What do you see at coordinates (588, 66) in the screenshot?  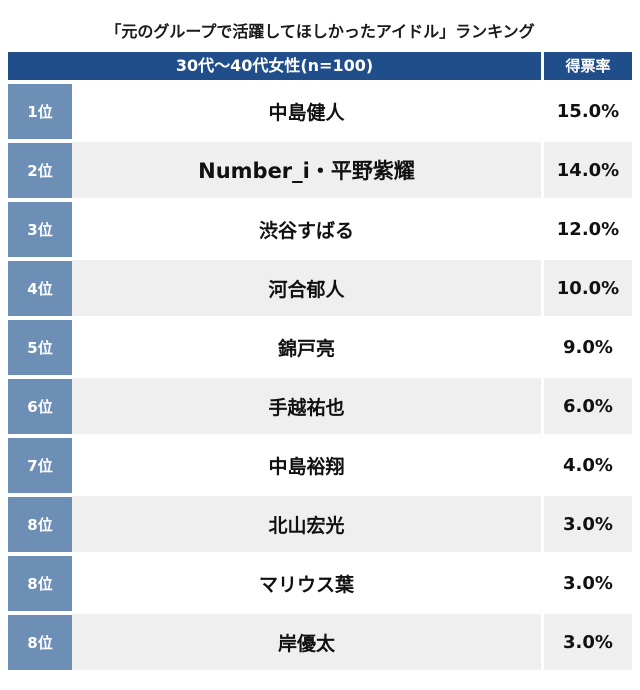 I see `header-vote-rate: 得票率` at bounding box center [588, 66].